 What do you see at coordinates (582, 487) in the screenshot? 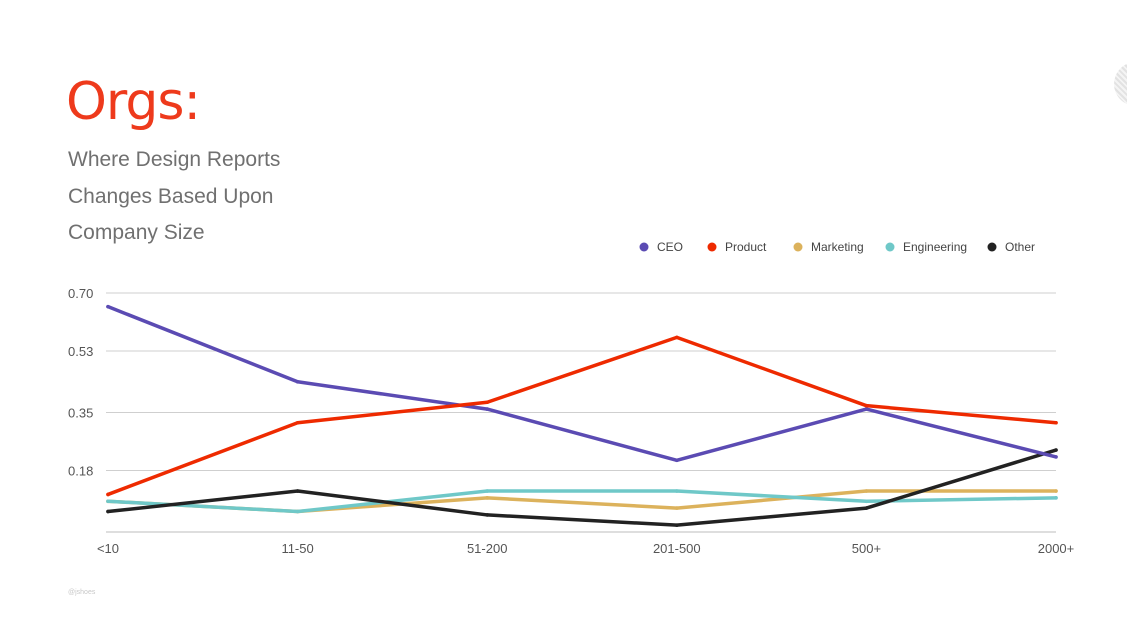
I see `series-line-other` at bounding box center [582, 487].